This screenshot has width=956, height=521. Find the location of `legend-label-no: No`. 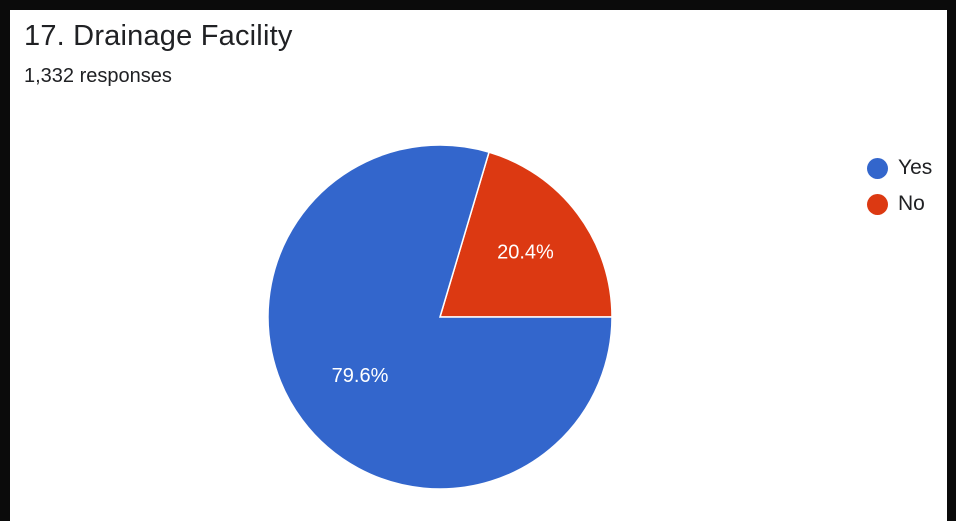

legend-label-no: No is located at coordinates (911, 203).